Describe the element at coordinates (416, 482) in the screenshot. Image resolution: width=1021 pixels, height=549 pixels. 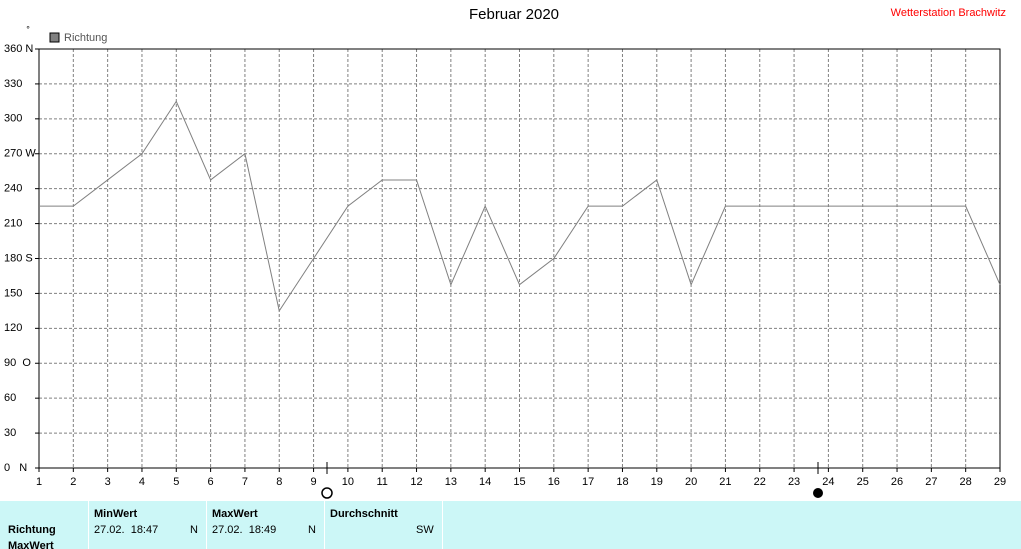
I see `x-tick-label: 12` at that location.